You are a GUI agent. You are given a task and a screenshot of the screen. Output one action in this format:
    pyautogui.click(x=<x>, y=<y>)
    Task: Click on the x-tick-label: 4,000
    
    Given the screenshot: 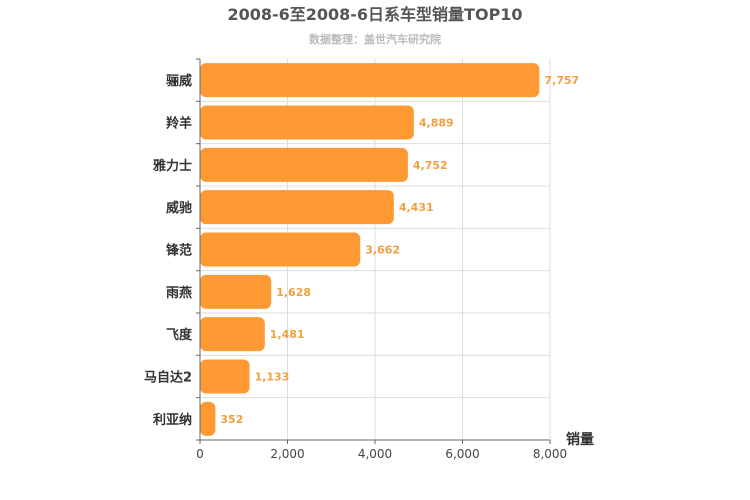 What is the action you would take?
    pyautogui.click(x=375, y=454)
    